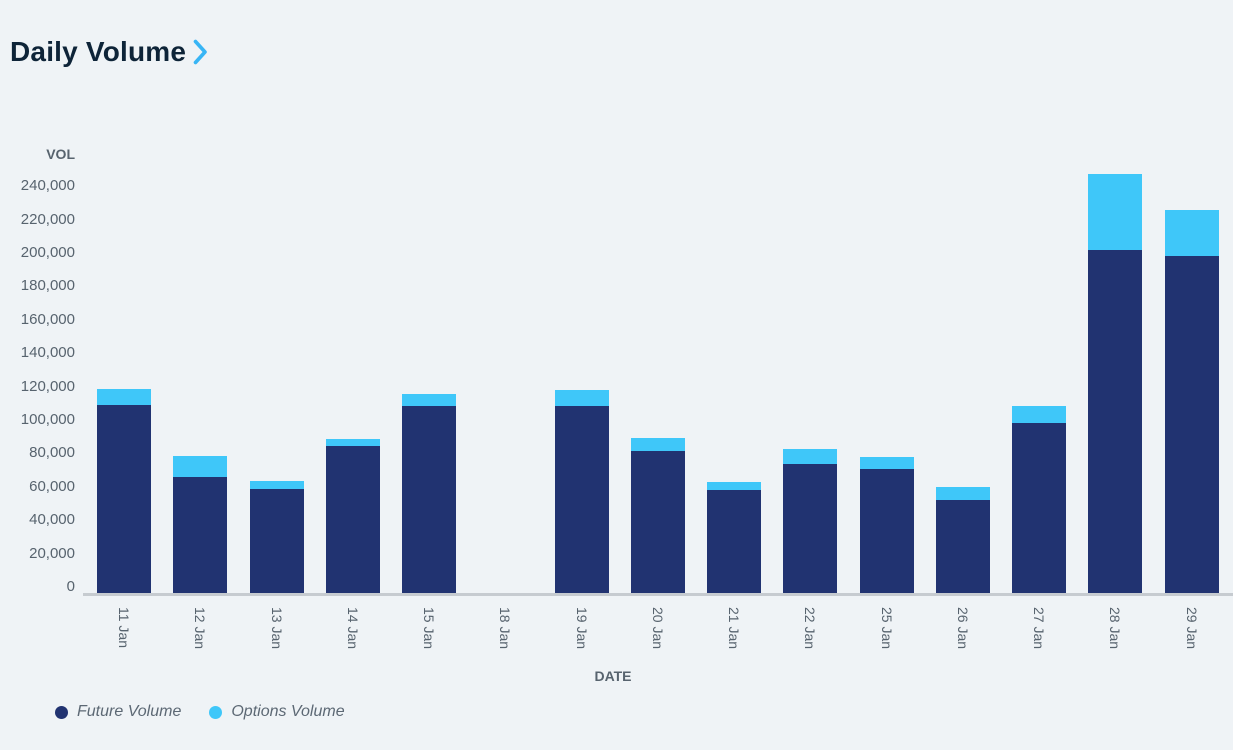 The width and height of the screenshot is (1233, 750). I want to click on x-tick-label: 28 Jan, so click(1115, 628).